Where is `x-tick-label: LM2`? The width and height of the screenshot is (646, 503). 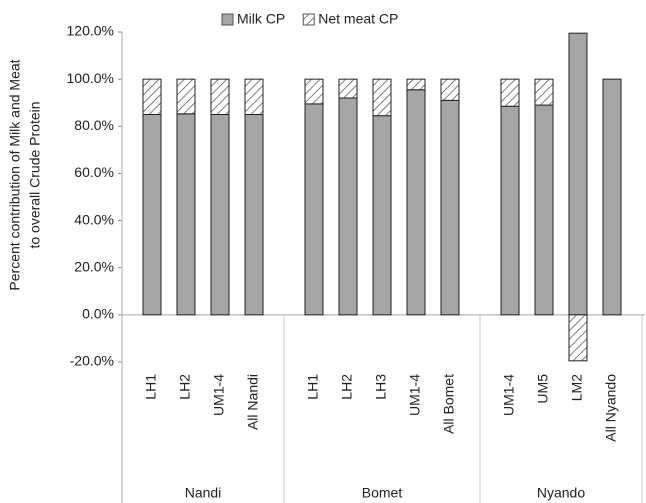
x-tick-label: LM2 is located at coordinates (577, 387).